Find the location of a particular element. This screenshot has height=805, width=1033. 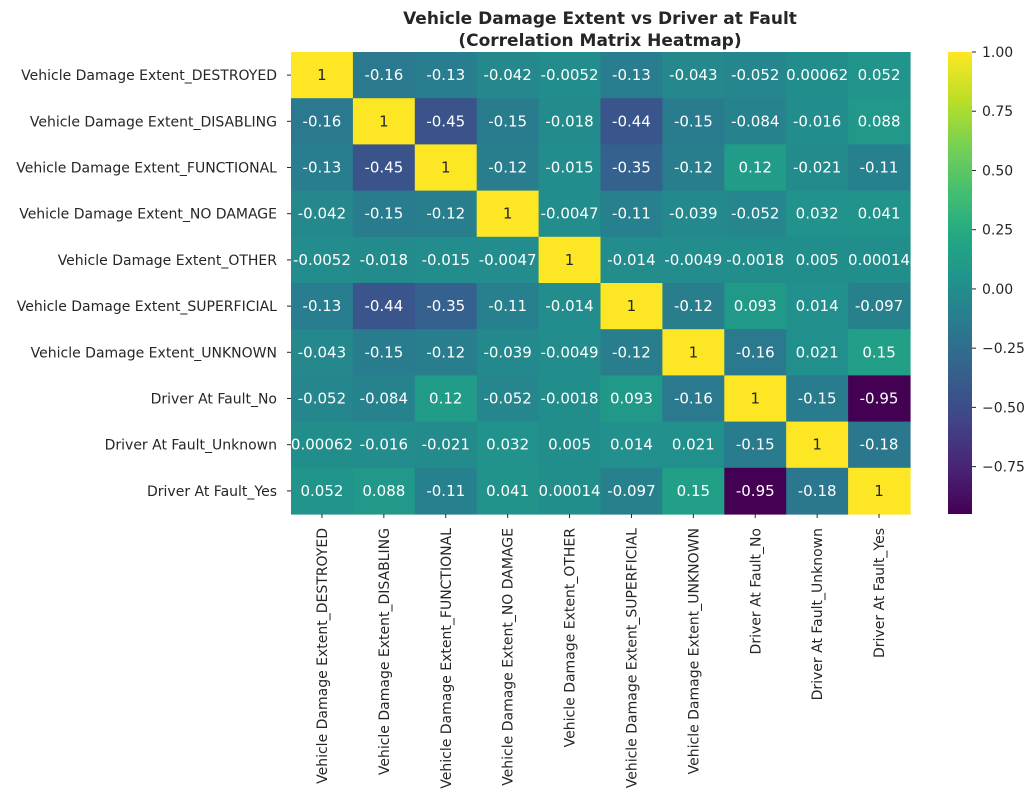

cell-value-label: 0.00062 is located at coordinates (817, 75).